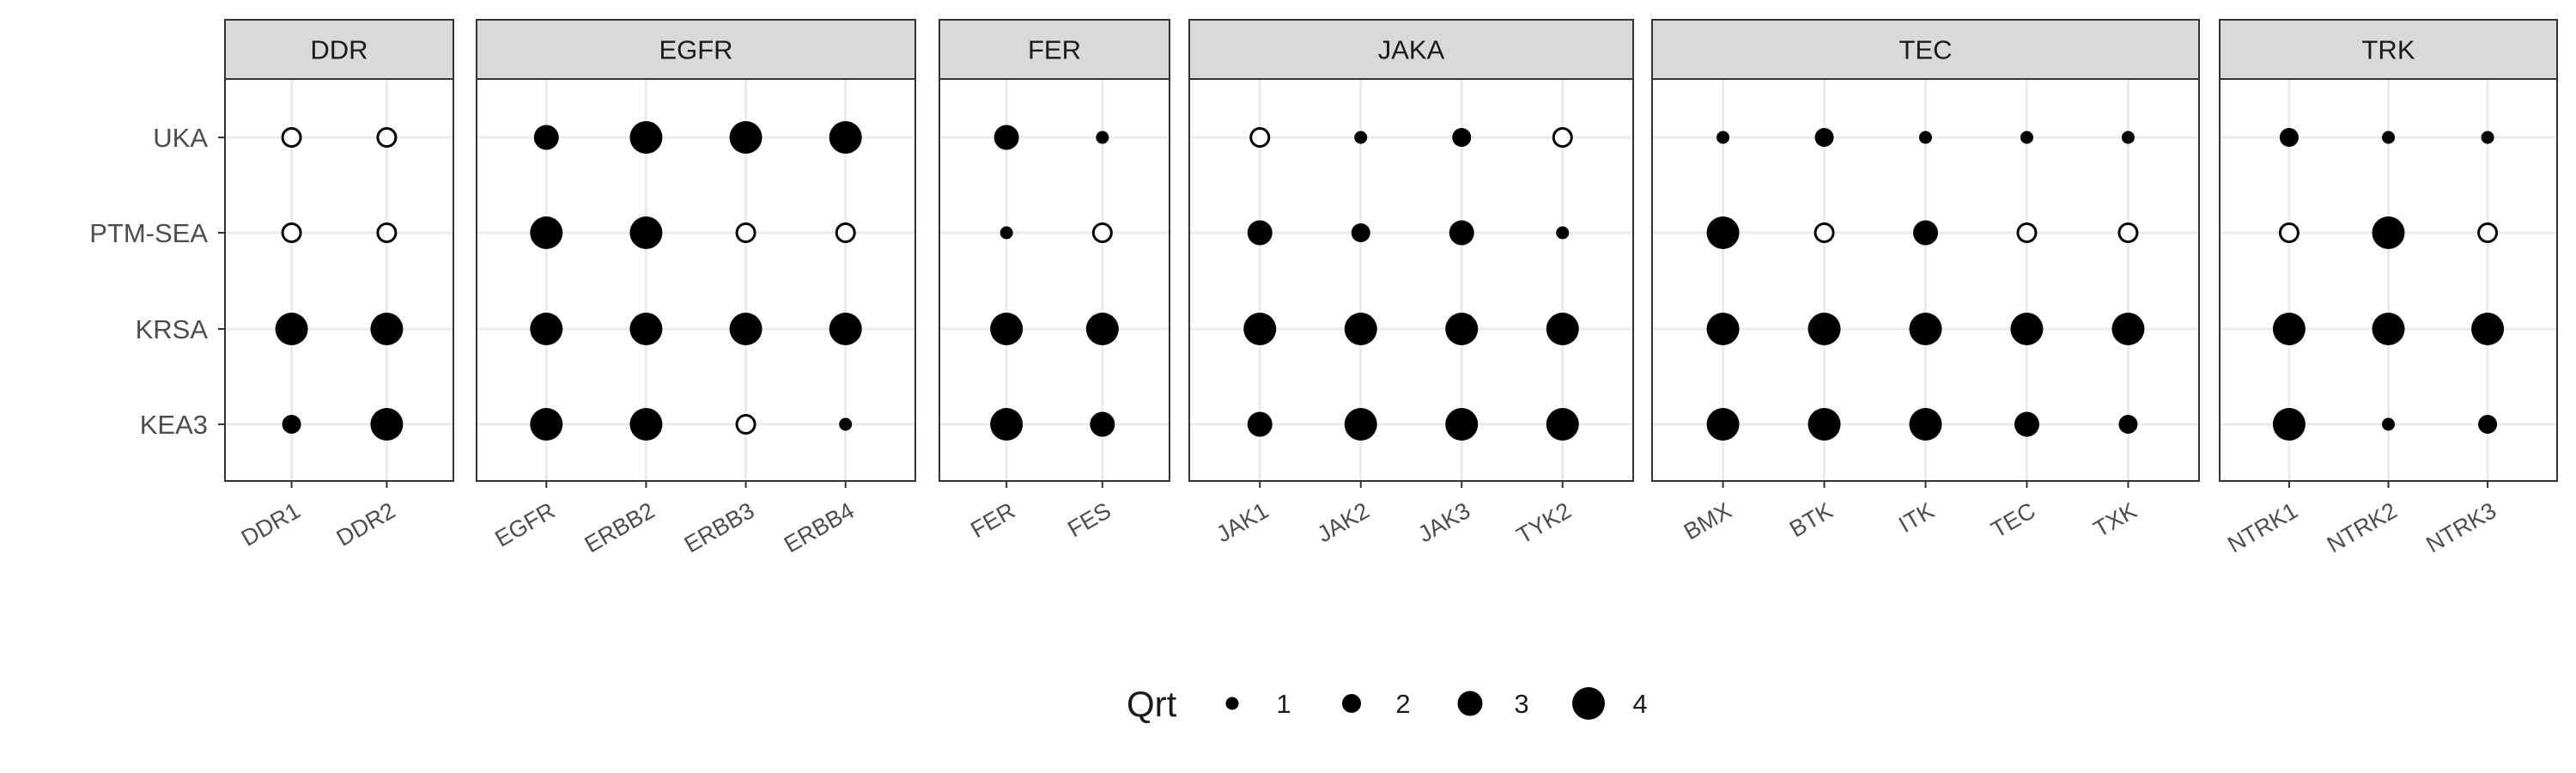  Describe the element at coordinates (1387, 704) in the screenshot. I see `size-legend: Qrt 1 2 3 4` at that location.